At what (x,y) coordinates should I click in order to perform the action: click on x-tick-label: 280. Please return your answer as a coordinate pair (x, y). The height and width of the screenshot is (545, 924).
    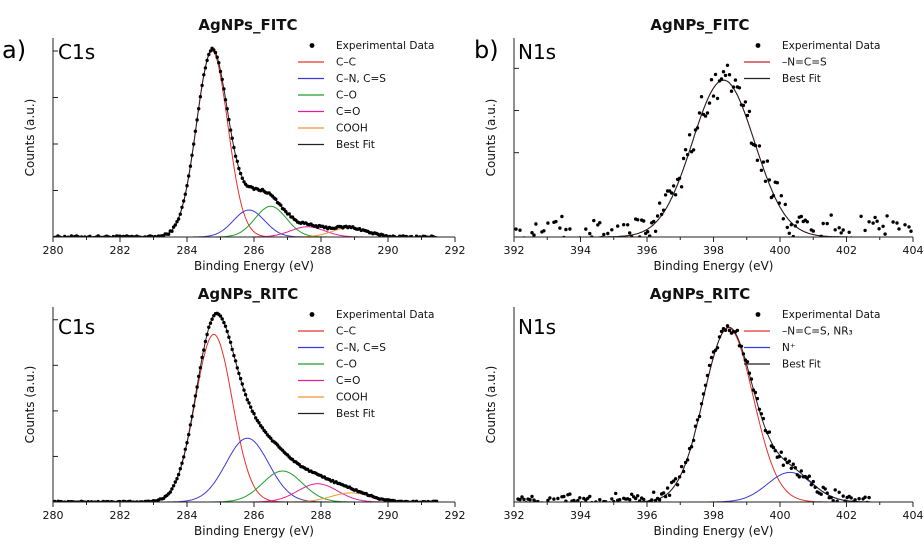
    Looking at the image, I should click on (53, 515).